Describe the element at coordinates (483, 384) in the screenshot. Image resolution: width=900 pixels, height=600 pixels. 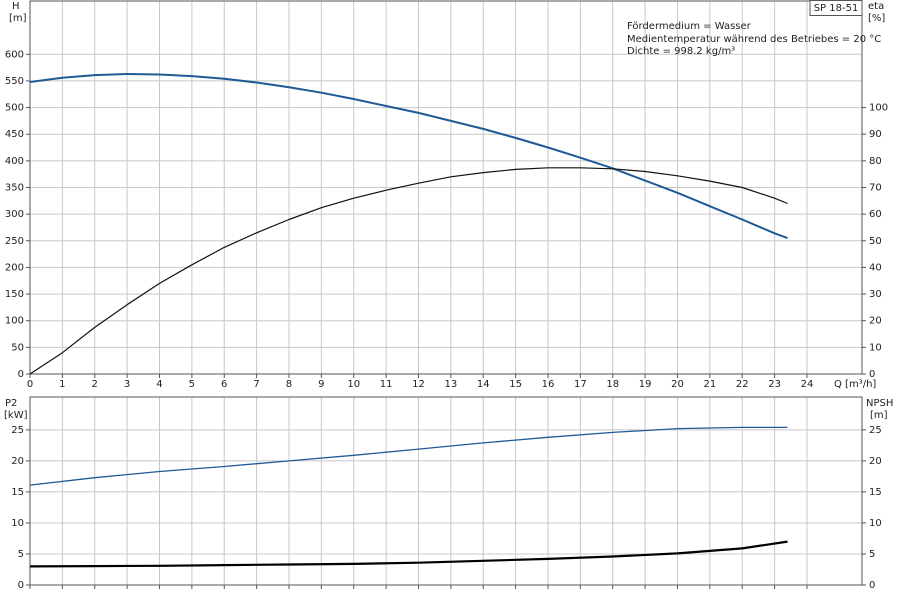
I see `x-tick-label: 14` at that location.